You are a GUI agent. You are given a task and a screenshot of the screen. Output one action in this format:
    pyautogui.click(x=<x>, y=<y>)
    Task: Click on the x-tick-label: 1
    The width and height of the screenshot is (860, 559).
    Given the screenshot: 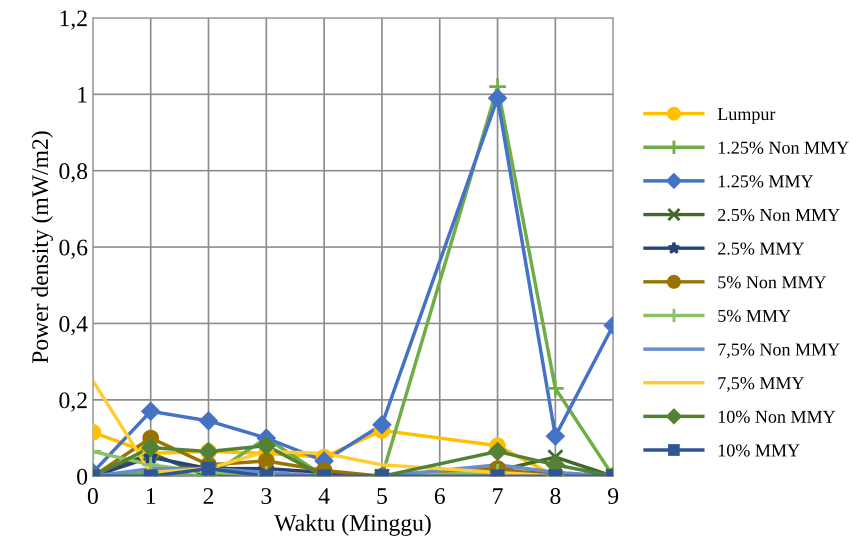 What is the action you would take?
    pyautogui.click(x=151, y=496)
    